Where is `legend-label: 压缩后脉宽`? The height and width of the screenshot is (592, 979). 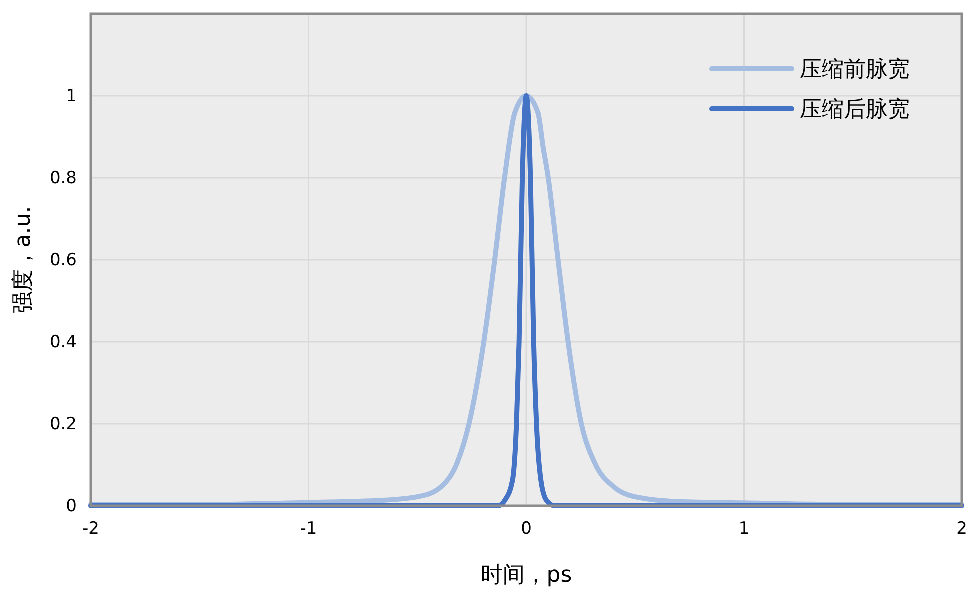 legend-label: 压缩后脉宽 is located at coordinates (855, 110).